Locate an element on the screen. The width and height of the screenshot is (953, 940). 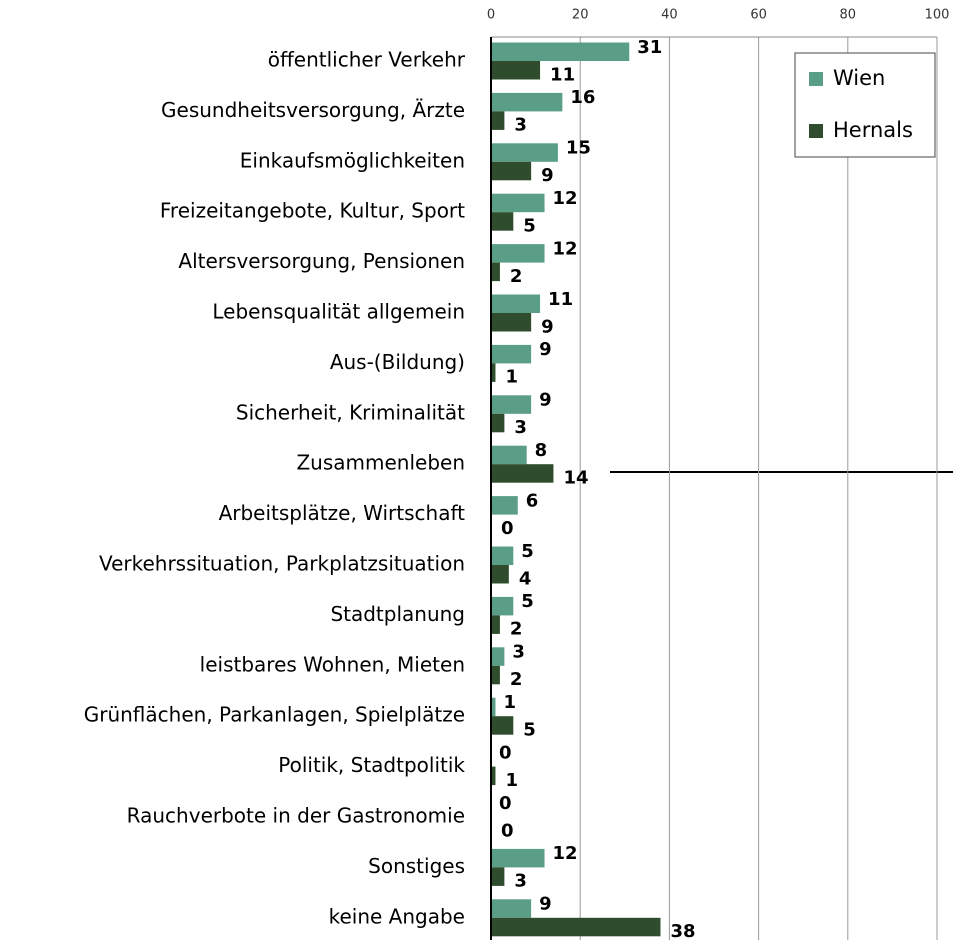
data-label: 16 is located at coordinates (582, 97).